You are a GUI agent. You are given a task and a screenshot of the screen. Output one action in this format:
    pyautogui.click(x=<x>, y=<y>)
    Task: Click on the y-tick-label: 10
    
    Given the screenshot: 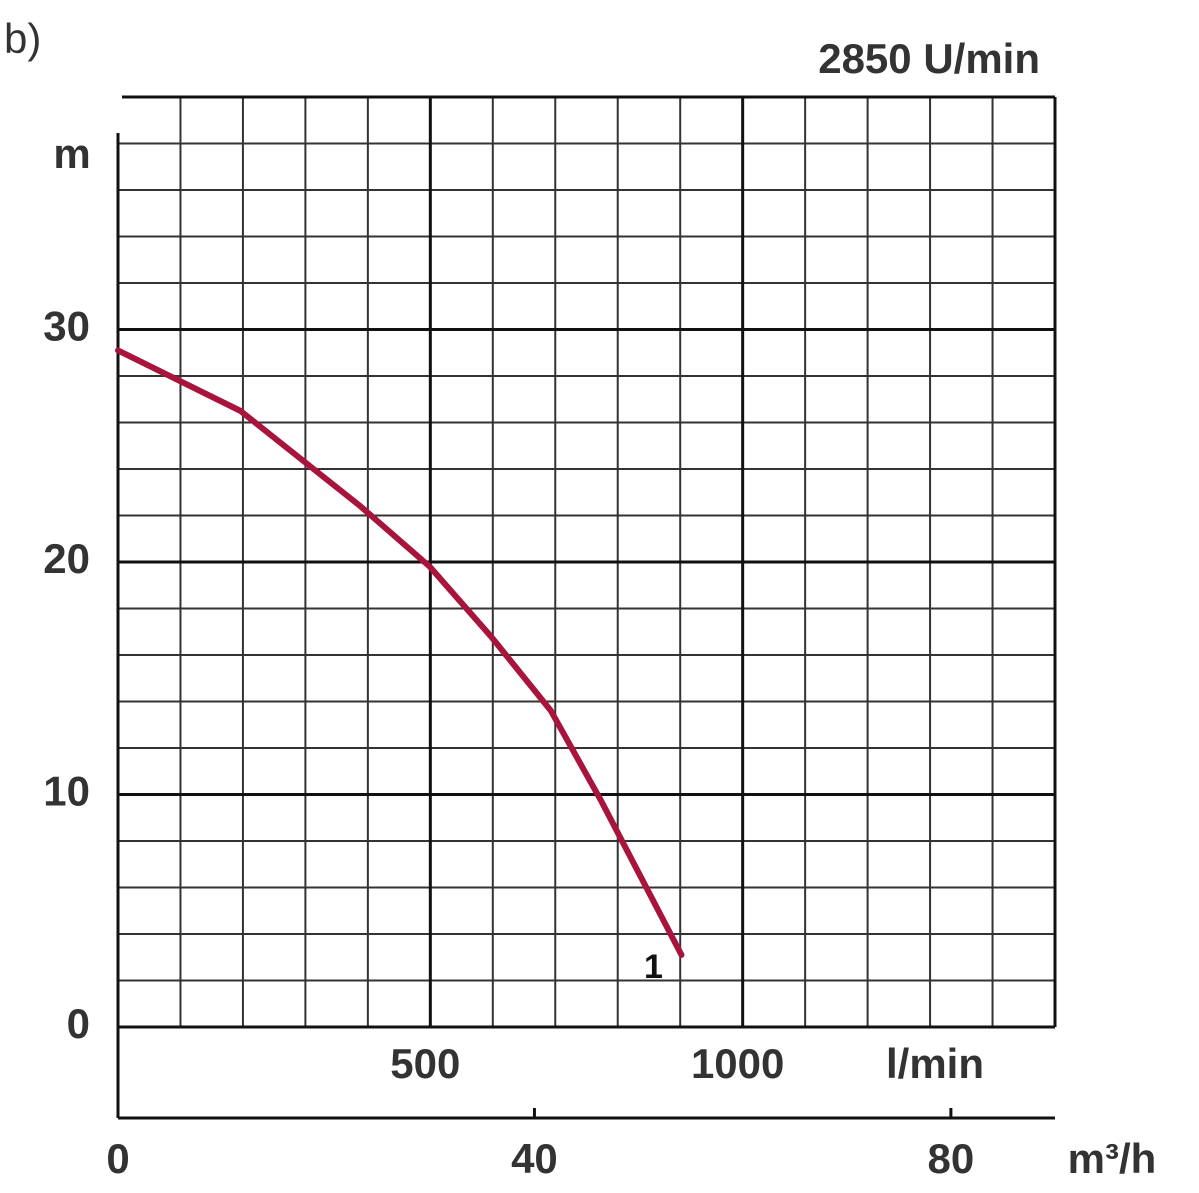 What is the action you would take?
    pyautogui.click(x=66, y=791)
    